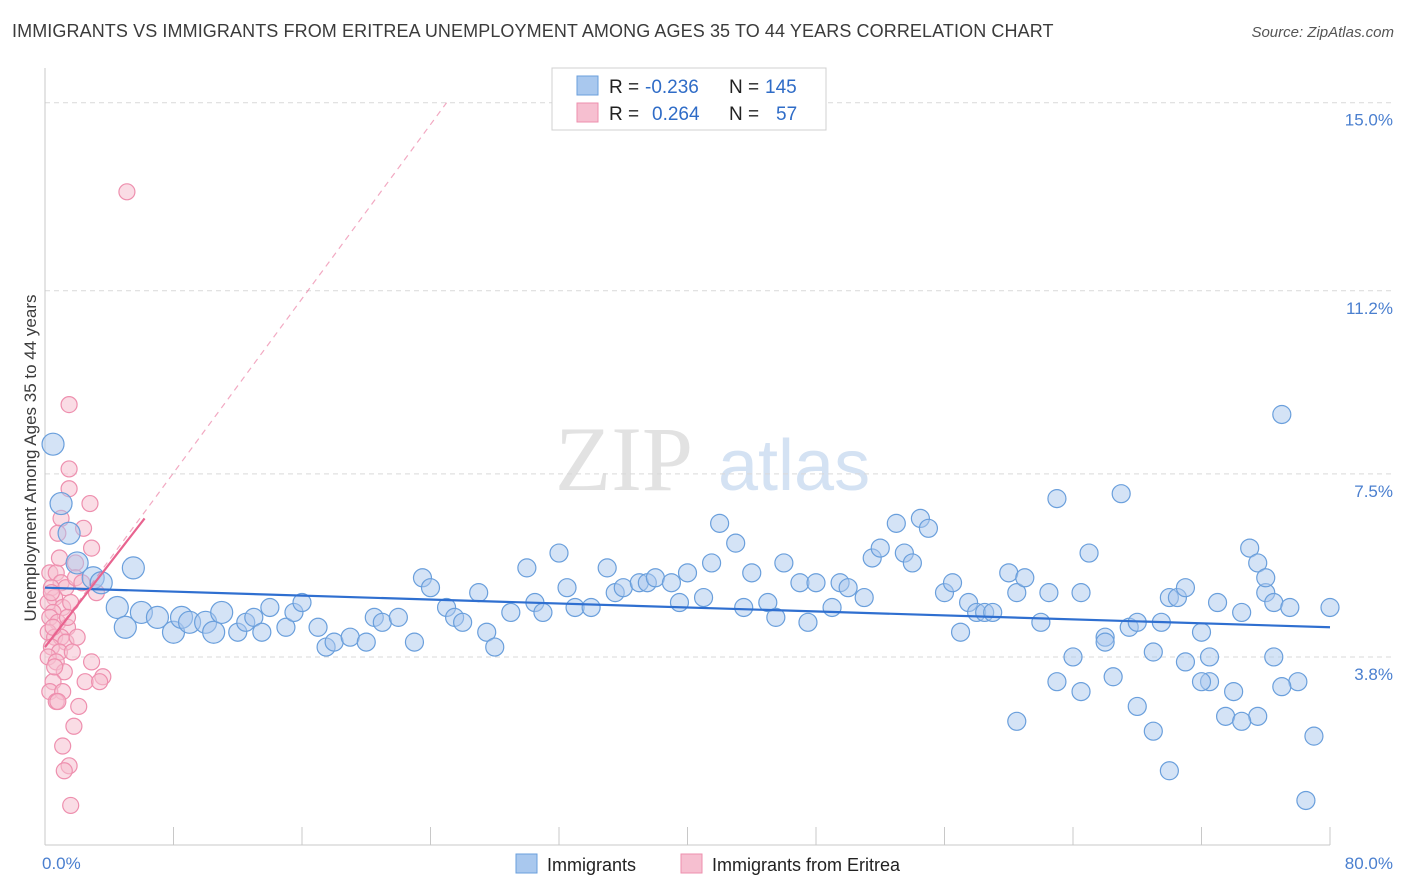  I want to click on watermark: ZIP atlas, so click(712, 459).